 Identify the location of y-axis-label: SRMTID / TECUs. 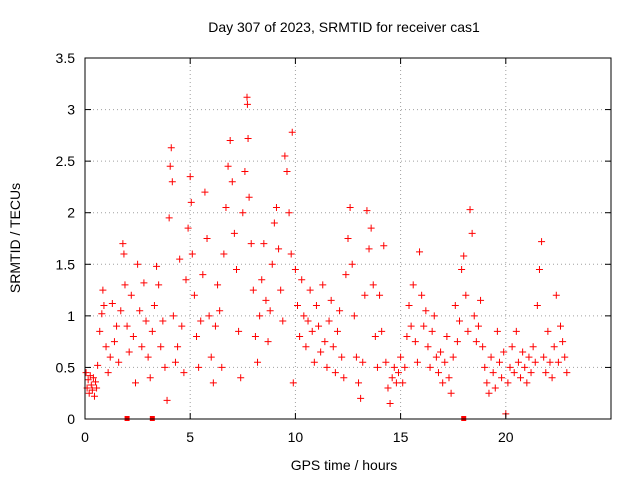
(15, 238).